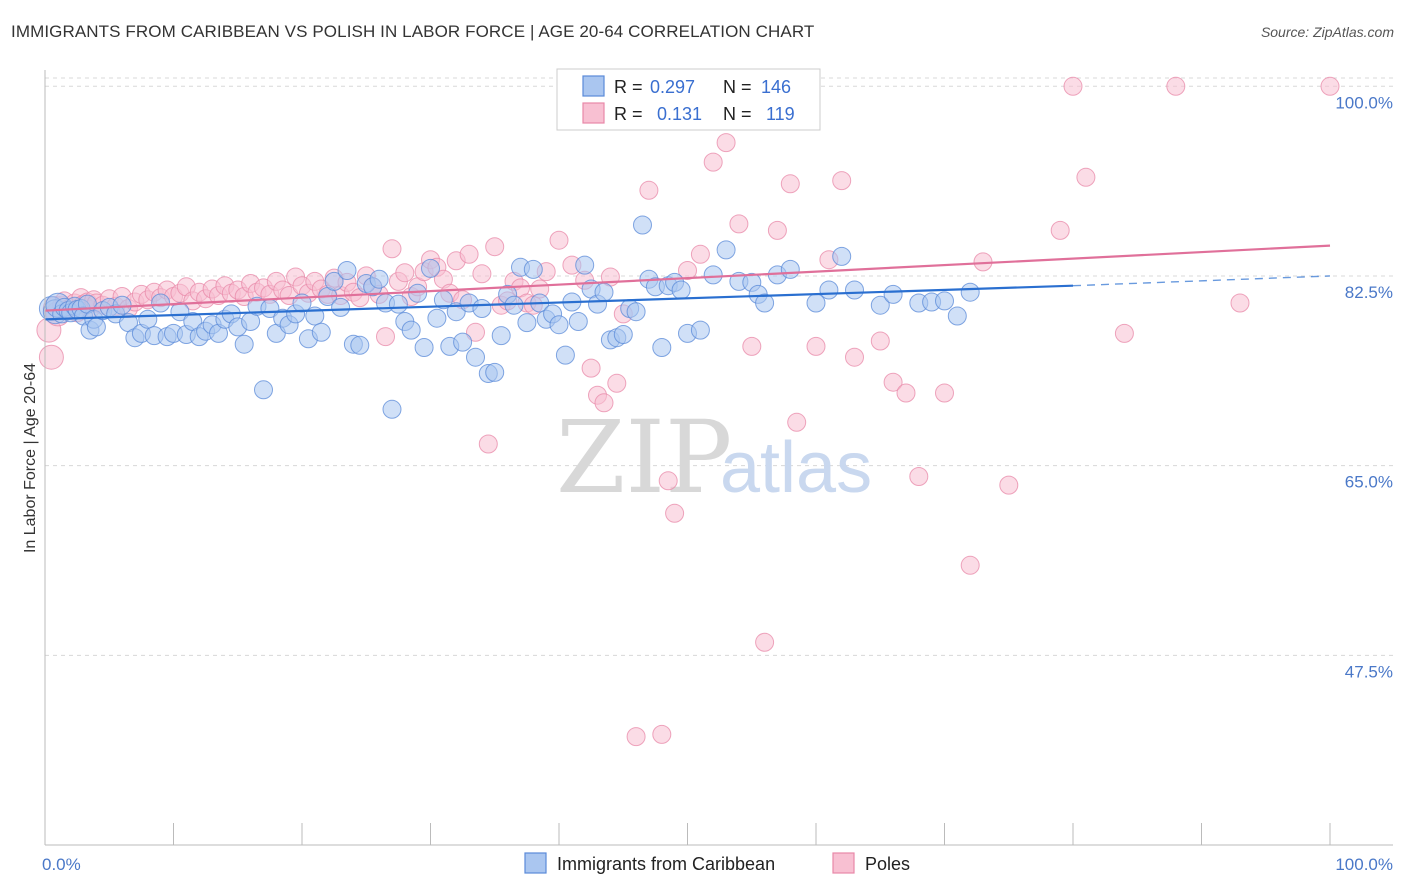 Image resolution: width=1406 pixels, height=892 pixels. Describe the element at coordinates (593, 113) in the screenshot. I see `legend-swatch-poles` at that location.